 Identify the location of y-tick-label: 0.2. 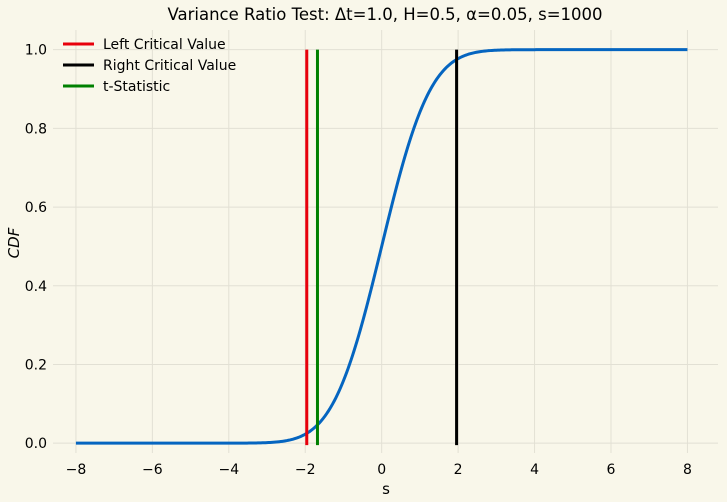
(36, 365).